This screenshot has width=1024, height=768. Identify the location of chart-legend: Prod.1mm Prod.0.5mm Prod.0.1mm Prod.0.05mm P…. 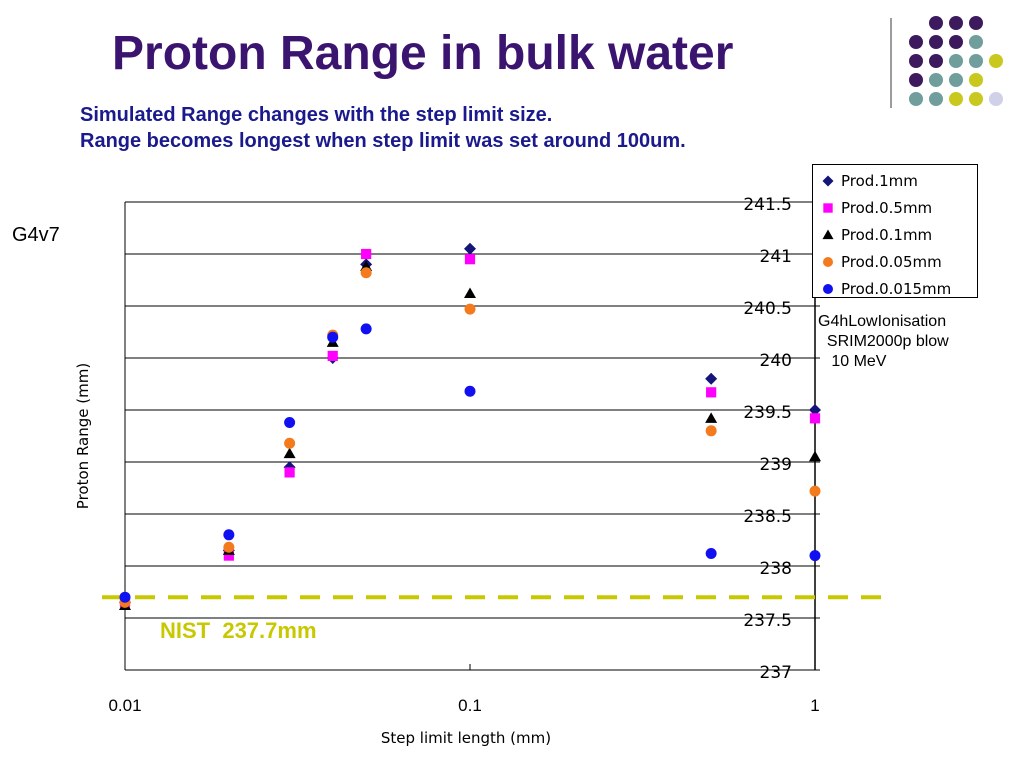
(895, 231).